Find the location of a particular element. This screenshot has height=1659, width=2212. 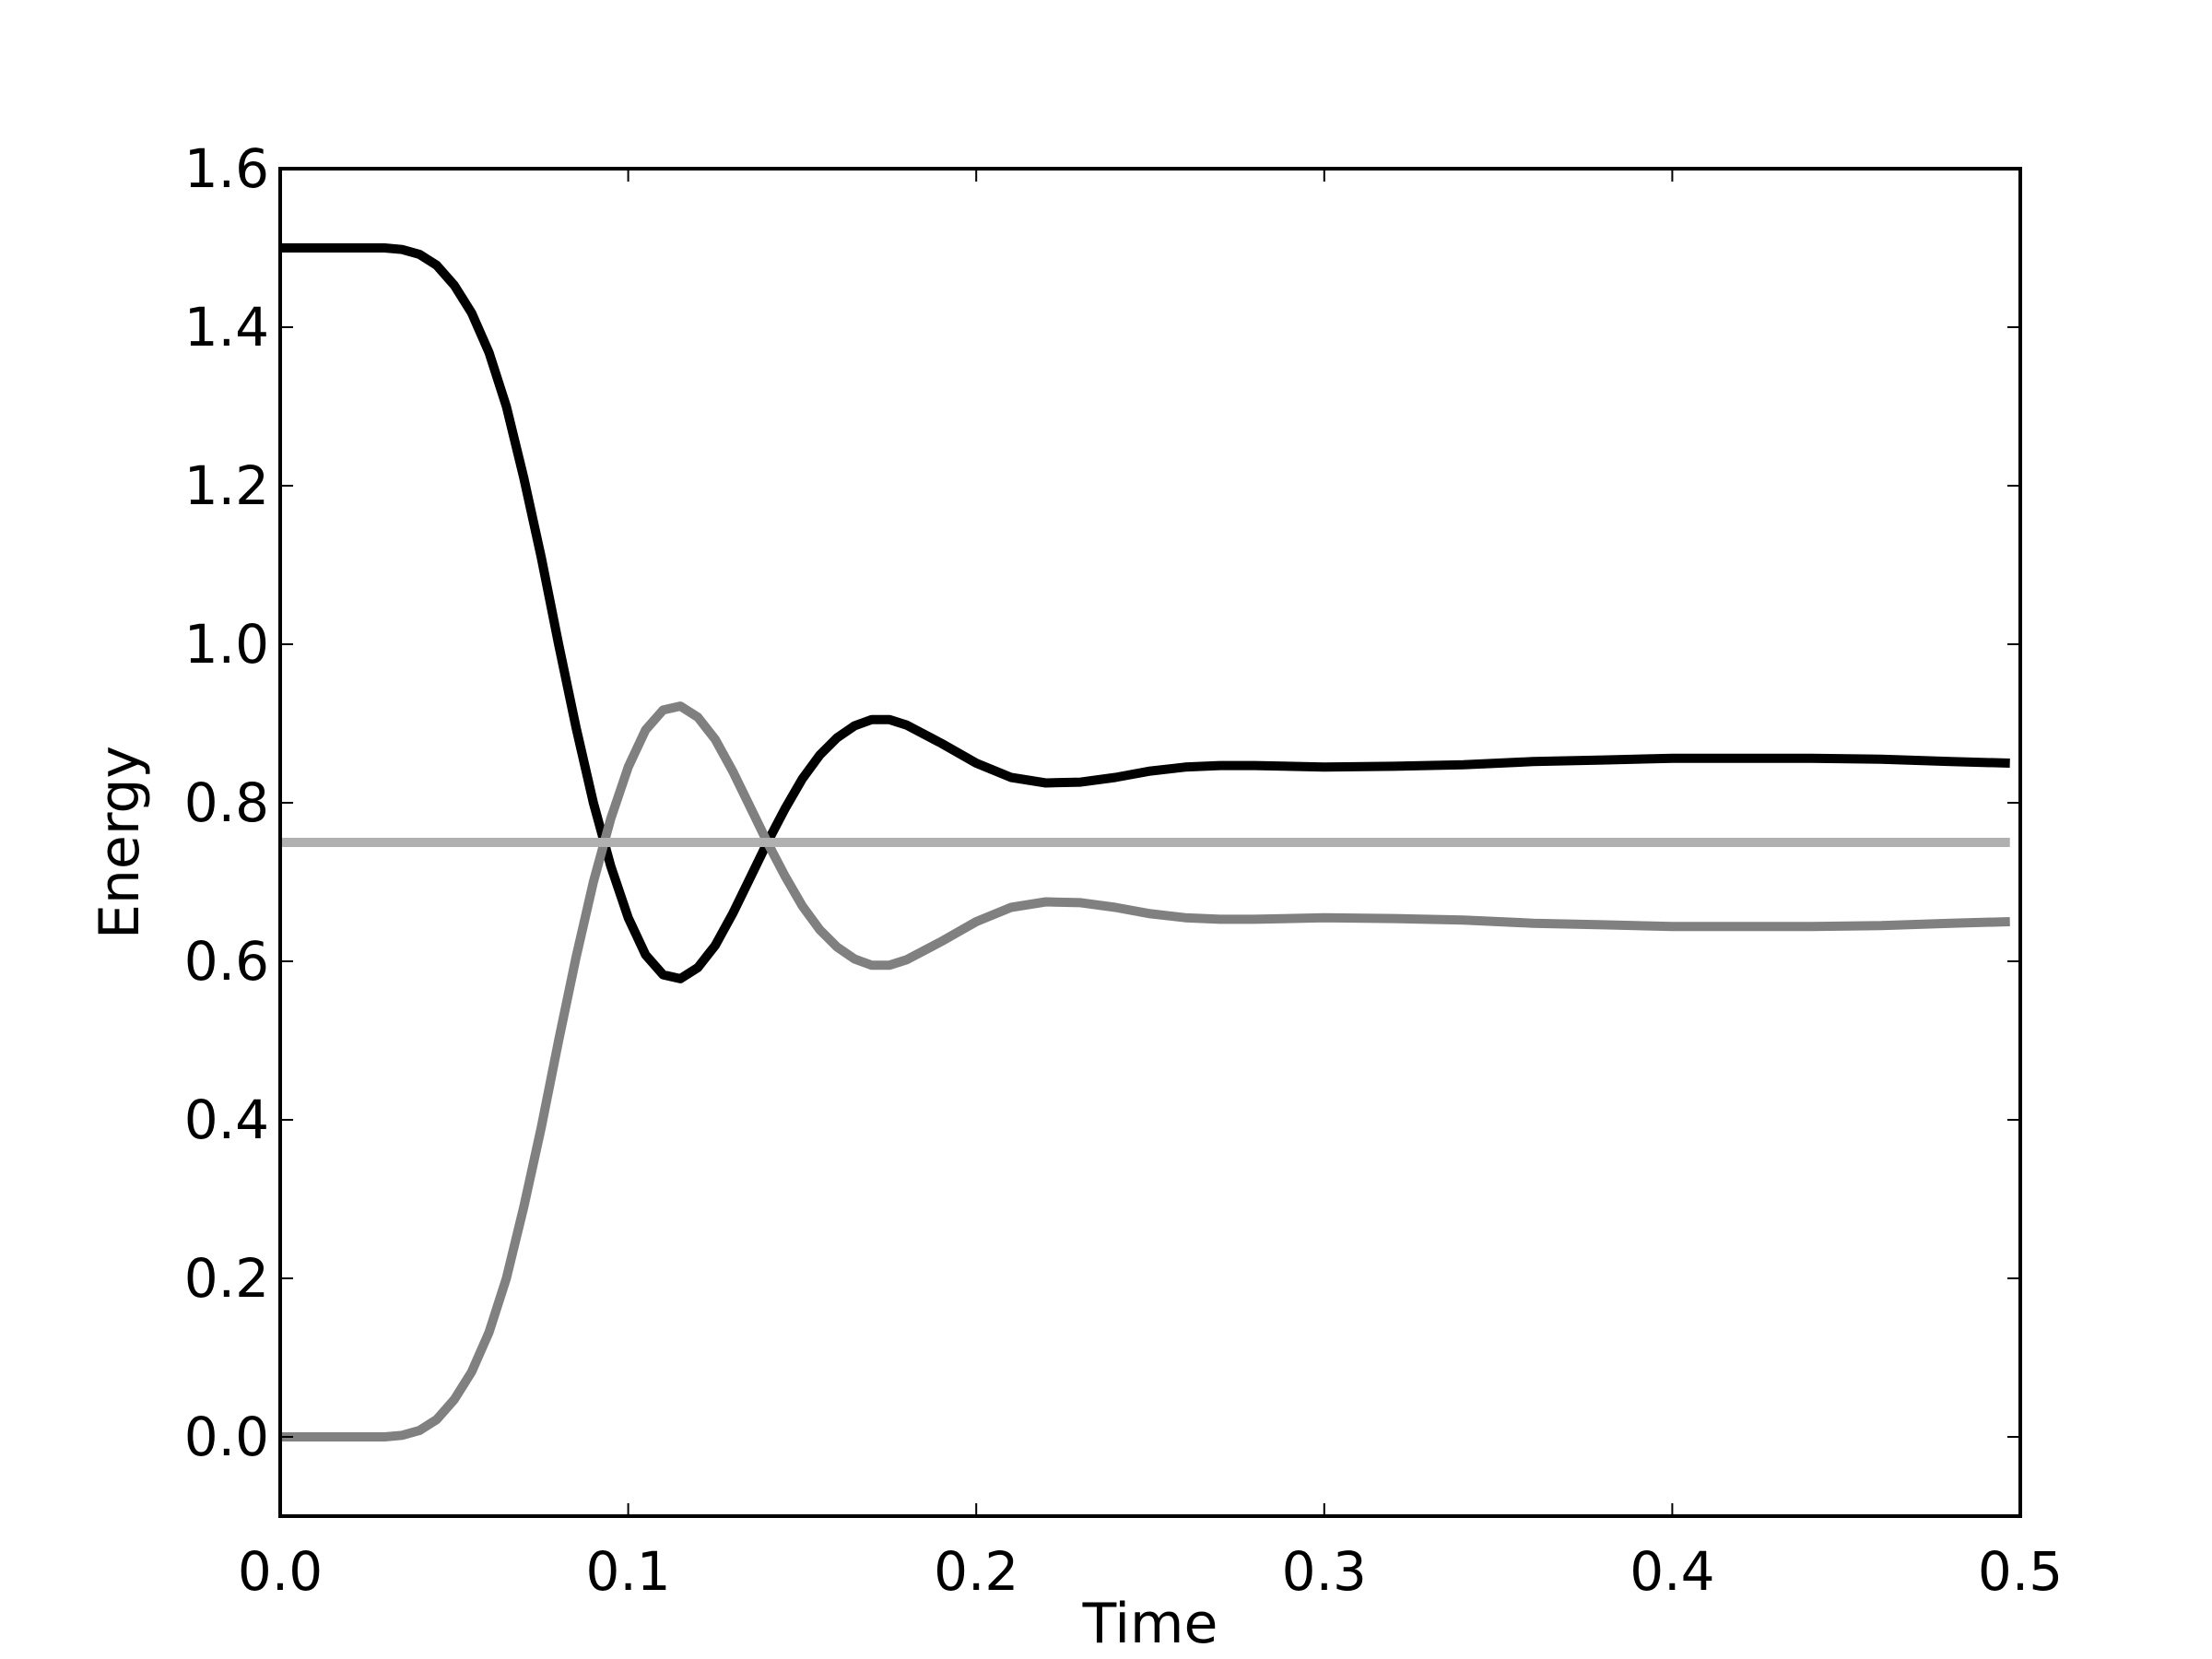

y-tick-label: 0.8 is located at coordinates (226, 802).